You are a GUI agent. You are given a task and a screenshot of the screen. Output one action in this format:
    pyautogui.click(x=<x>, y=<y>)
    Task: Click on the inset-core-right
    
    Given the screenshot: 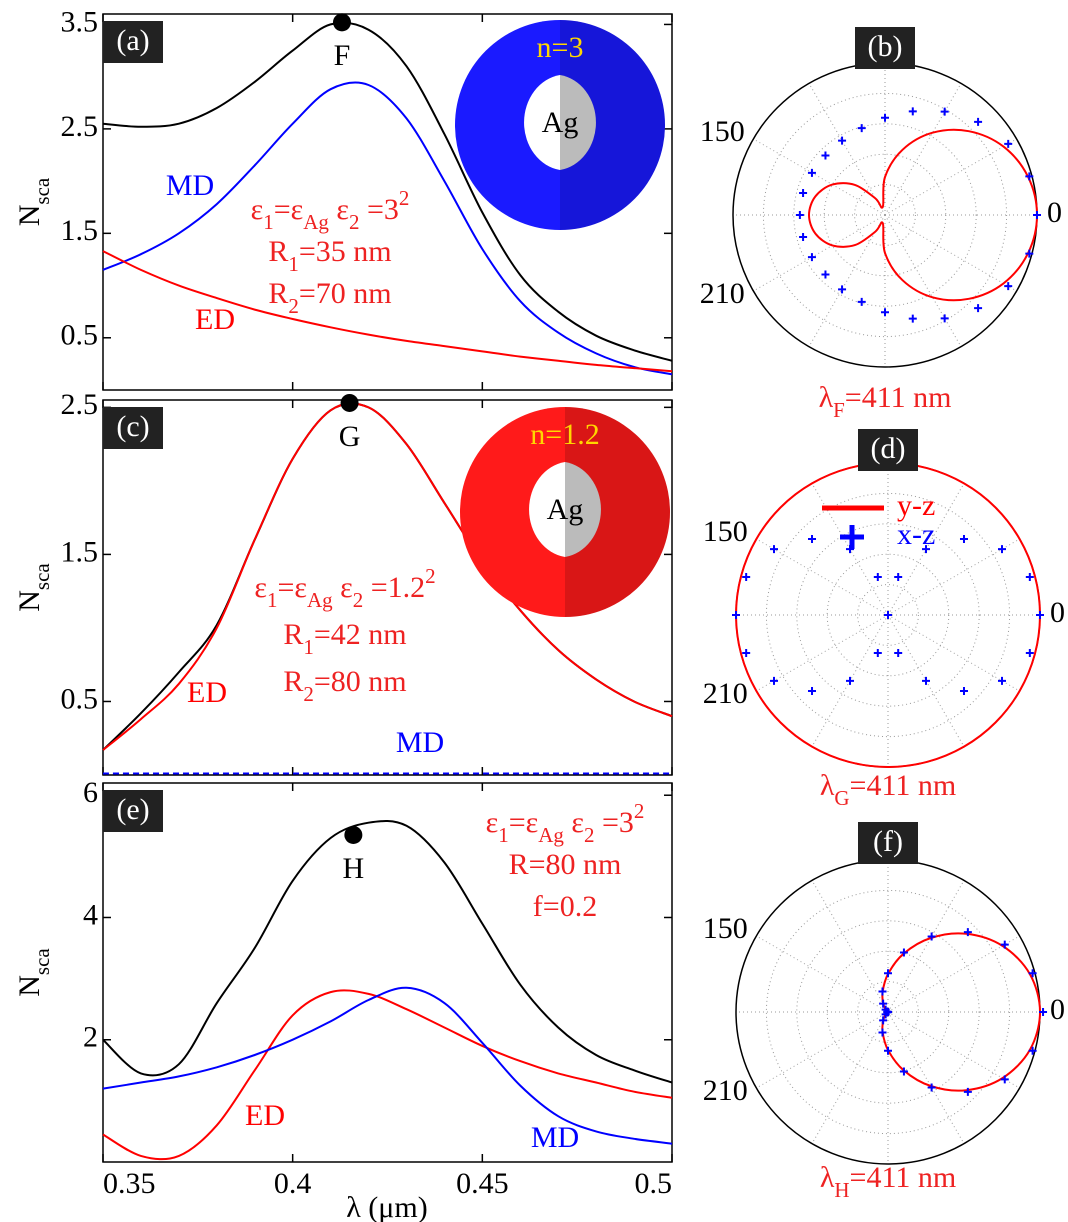 What is the action you would take?
    pyautogui.click(x=583, y=509)
    